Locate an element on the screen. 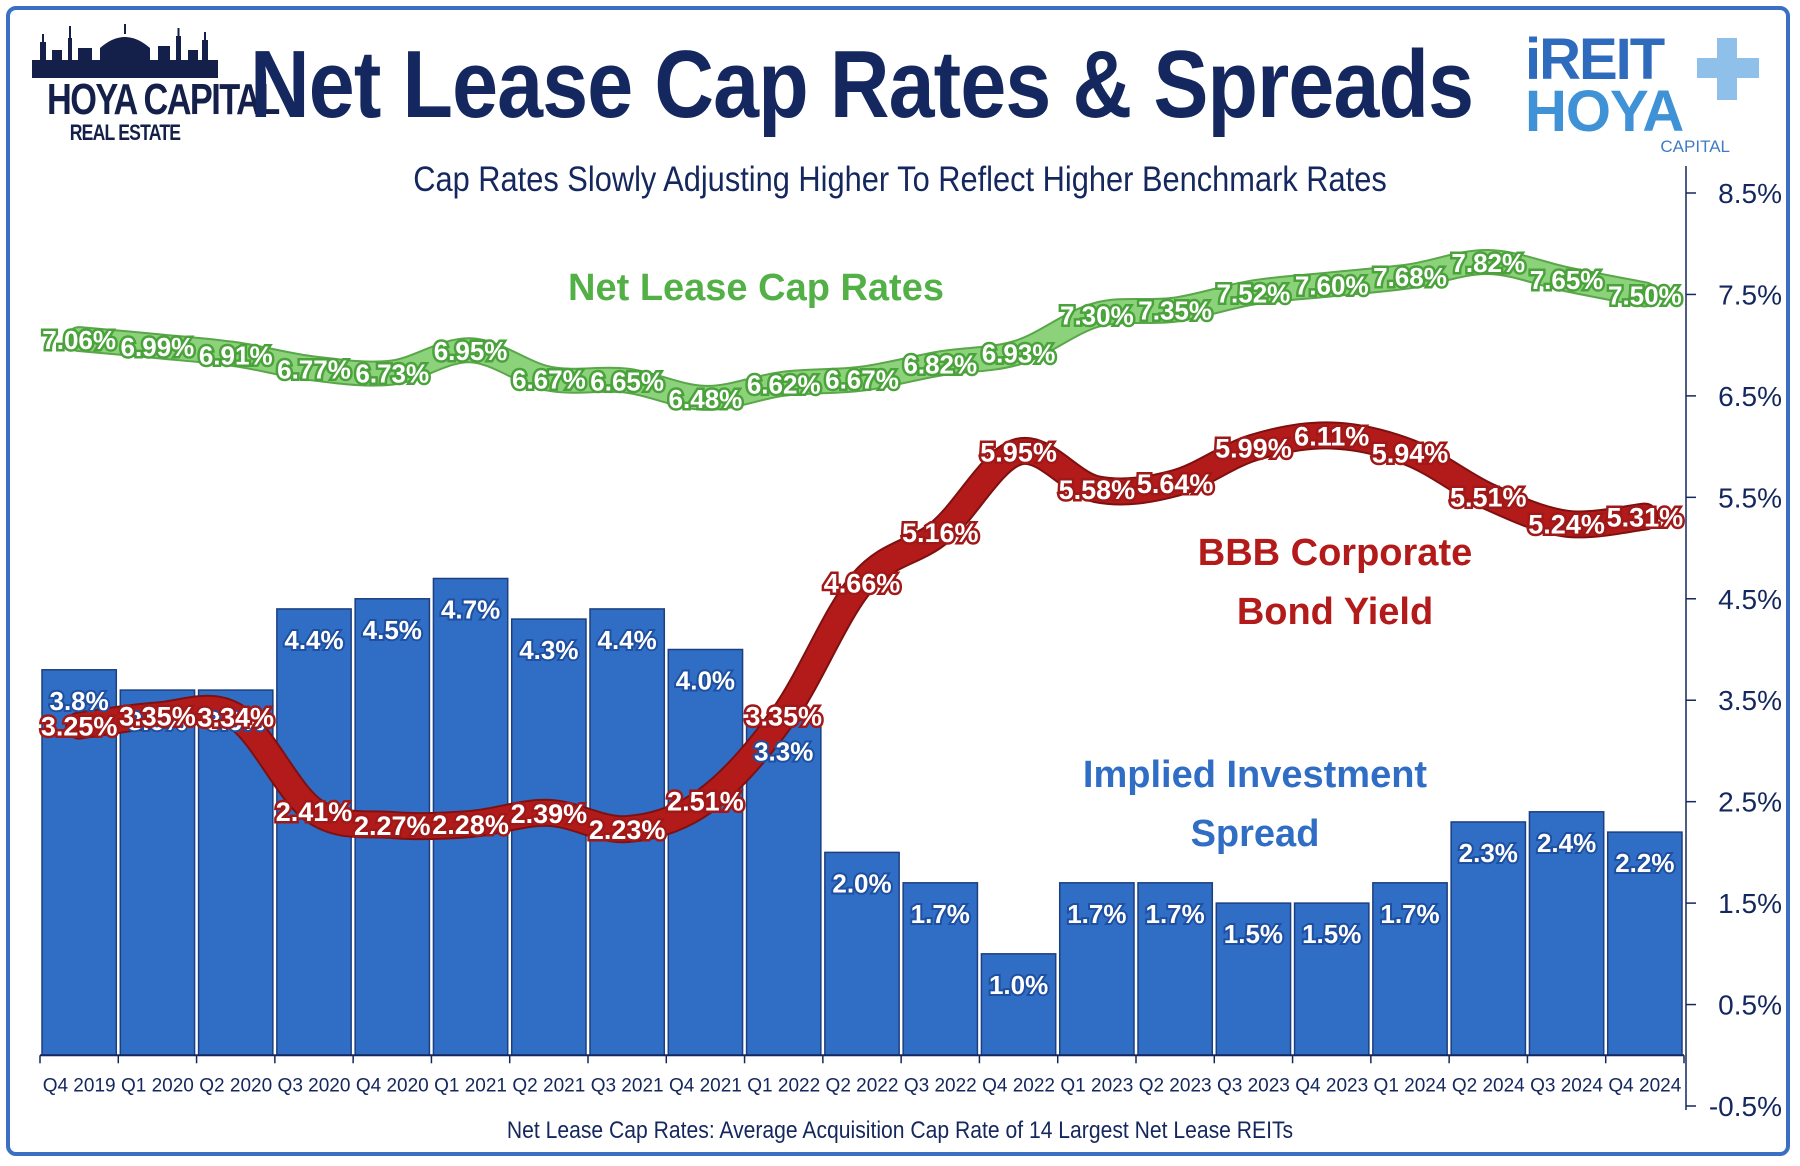 This screenshot has height=1166, width=1800. cap-rate-label: 6.91% is located at coordinates (236, 355).